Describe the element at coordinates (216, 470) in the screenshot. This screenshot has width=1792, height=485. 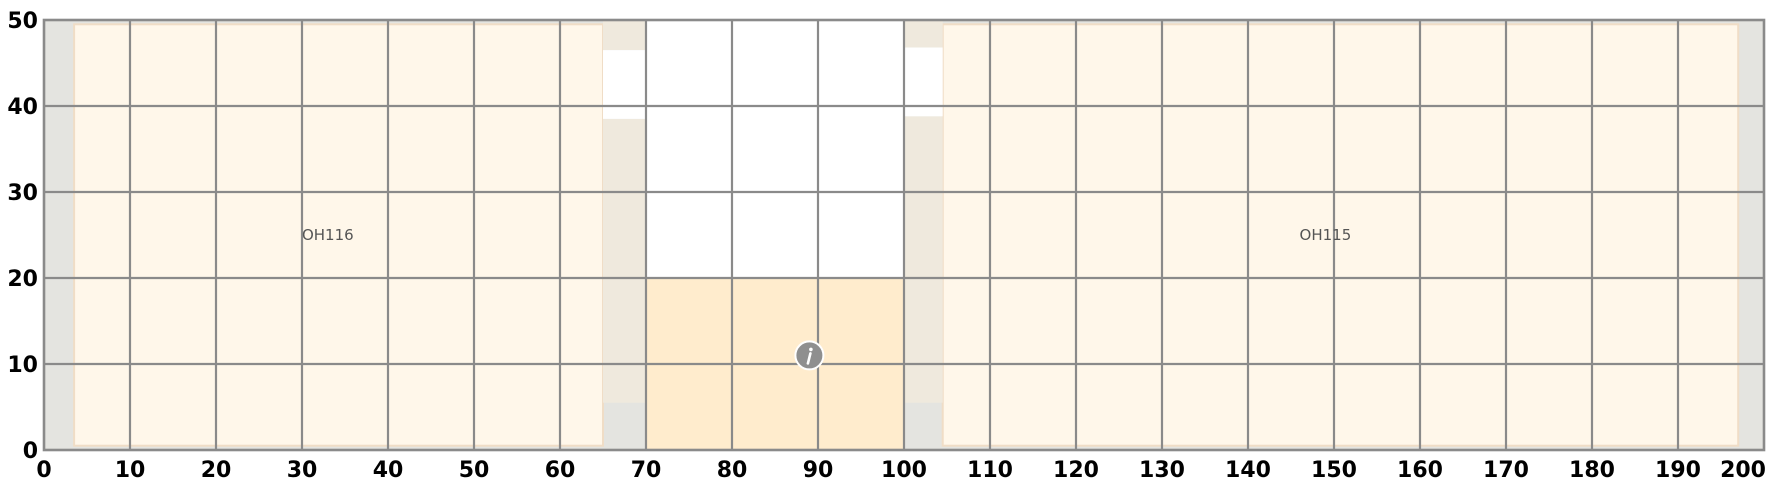
I see `x-tick-label: 20` at that location.